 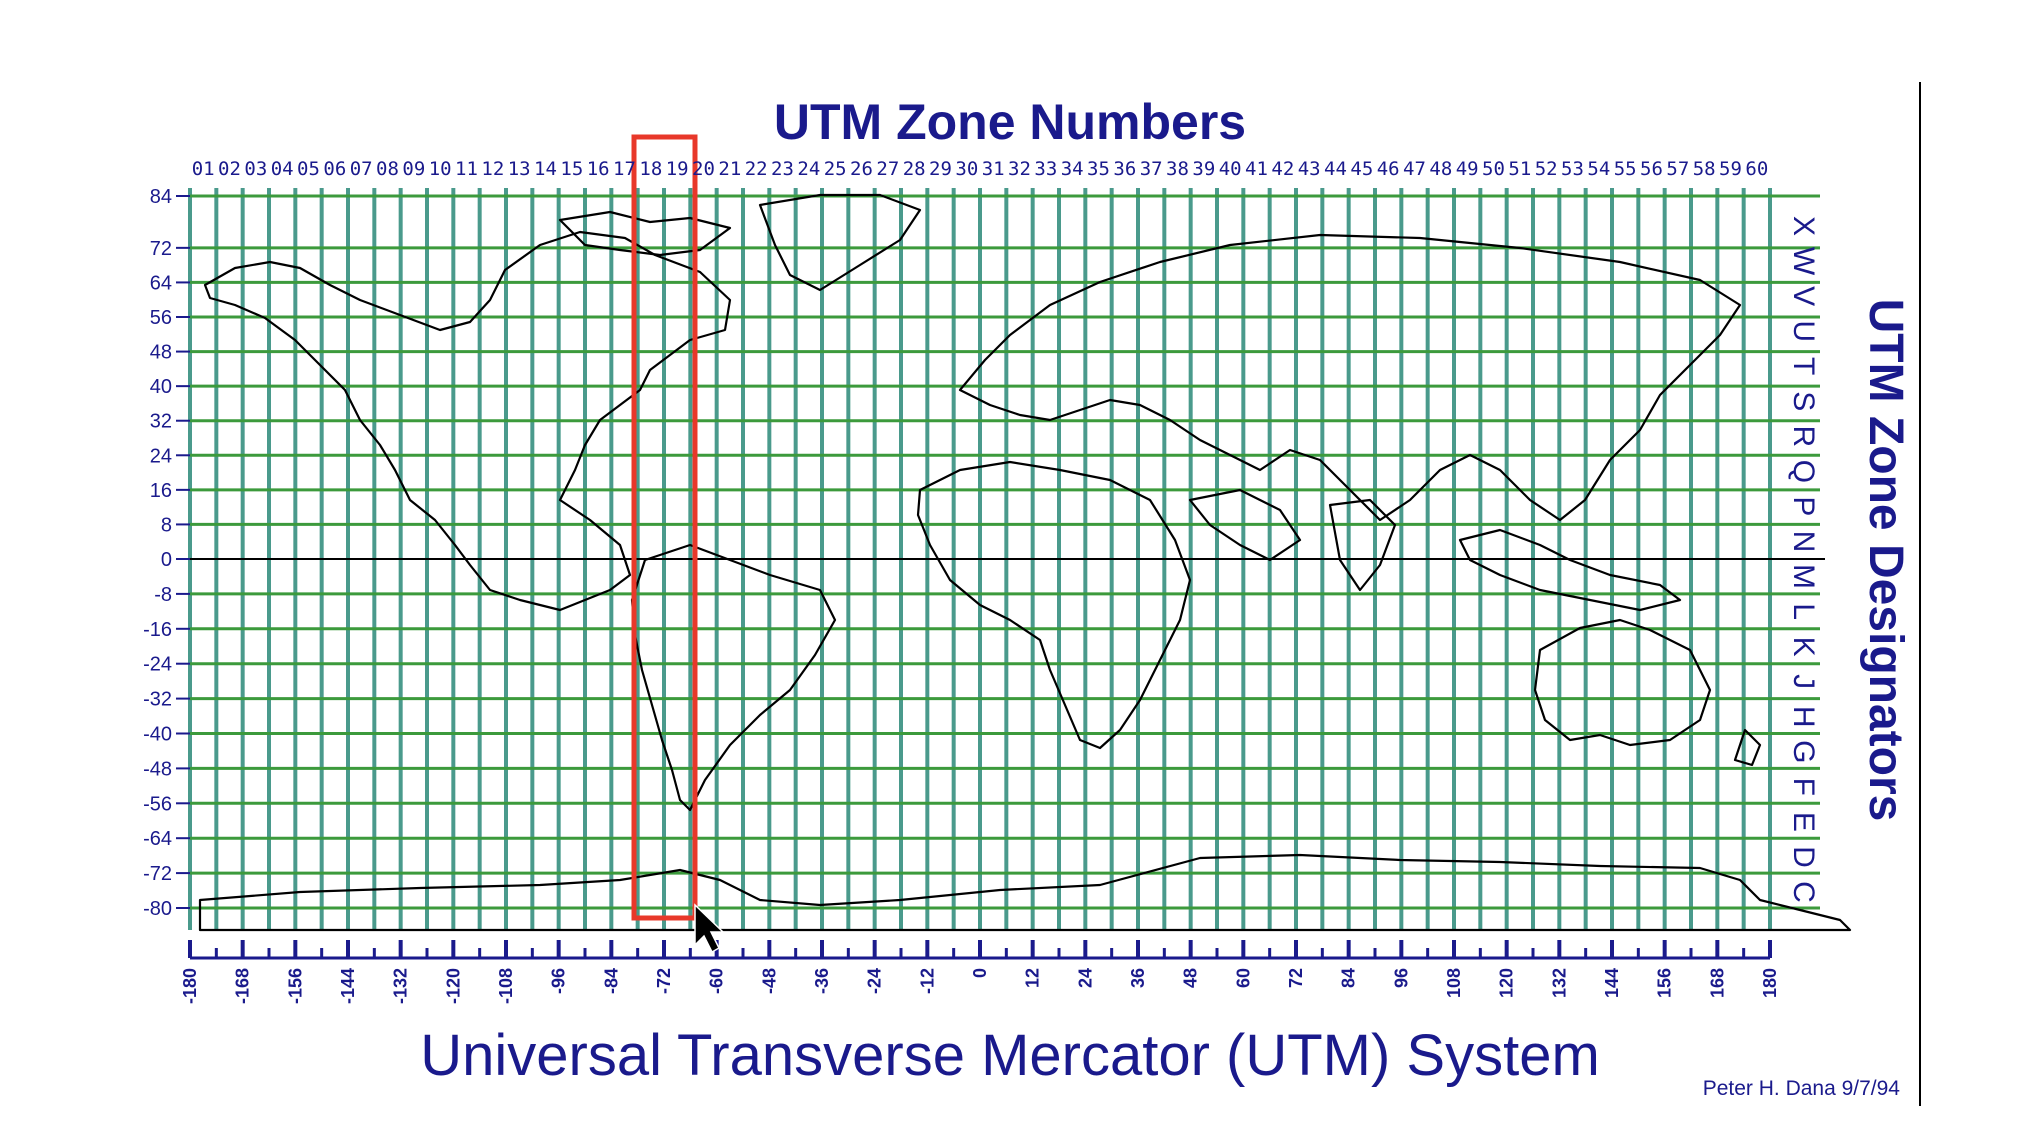 I want to click on zone-number-44: 44, so click(x=1335, y=169).